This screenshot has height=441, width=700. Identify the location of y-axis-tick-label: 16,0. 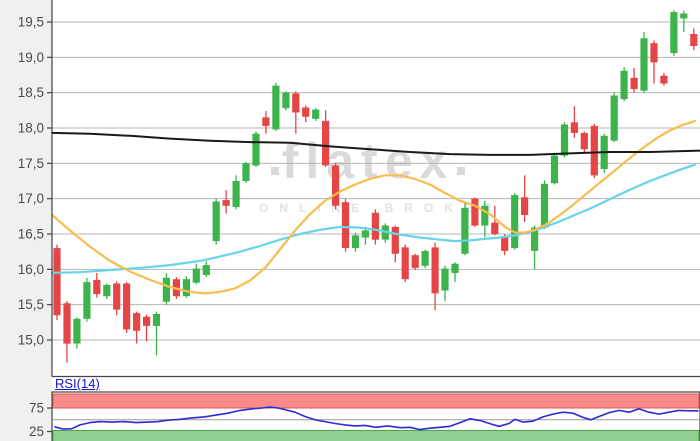
(31, 269).